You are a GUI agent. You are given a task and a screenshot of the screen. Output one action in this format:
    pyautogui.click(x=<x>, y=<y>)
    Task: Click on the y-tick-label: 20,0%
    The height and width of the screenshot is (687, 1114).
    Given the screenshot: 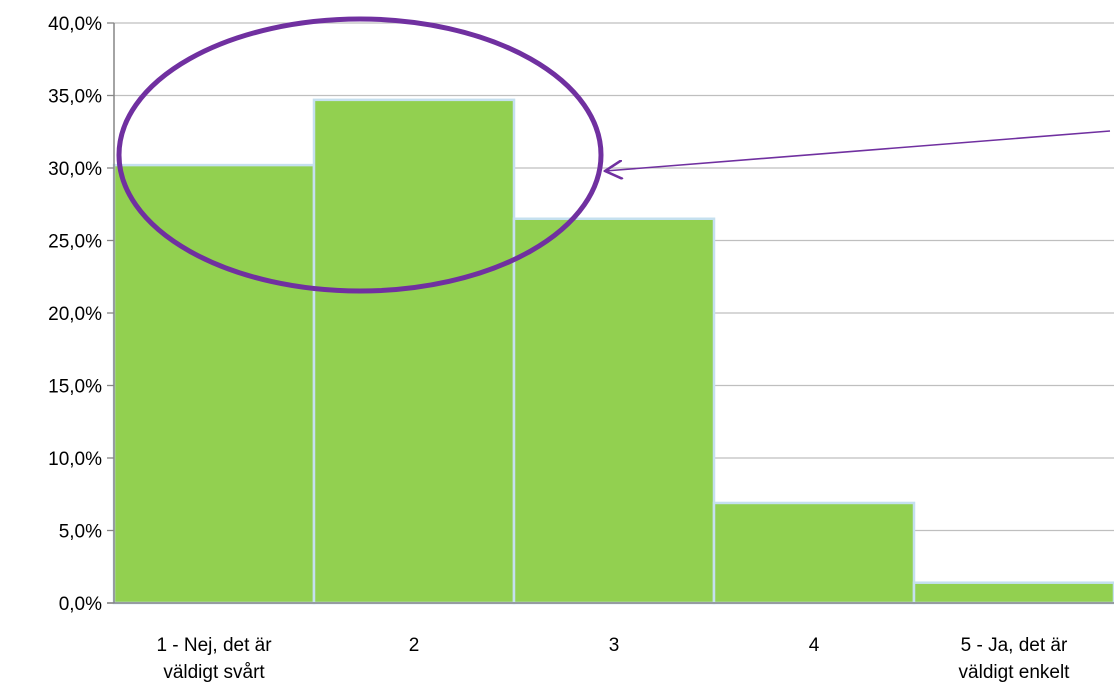 What is the action you would take?
    pyautogui.click(x=75, y=314)
    